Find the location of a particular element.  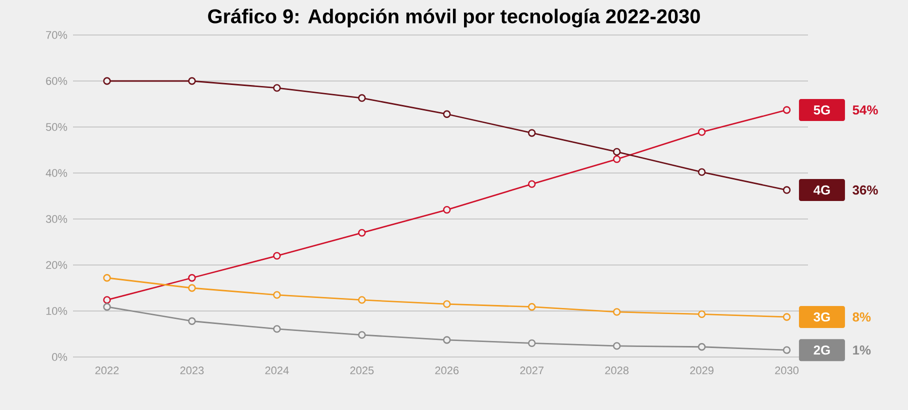

y-tick-label: 40% is located at coordinates (57, 173).